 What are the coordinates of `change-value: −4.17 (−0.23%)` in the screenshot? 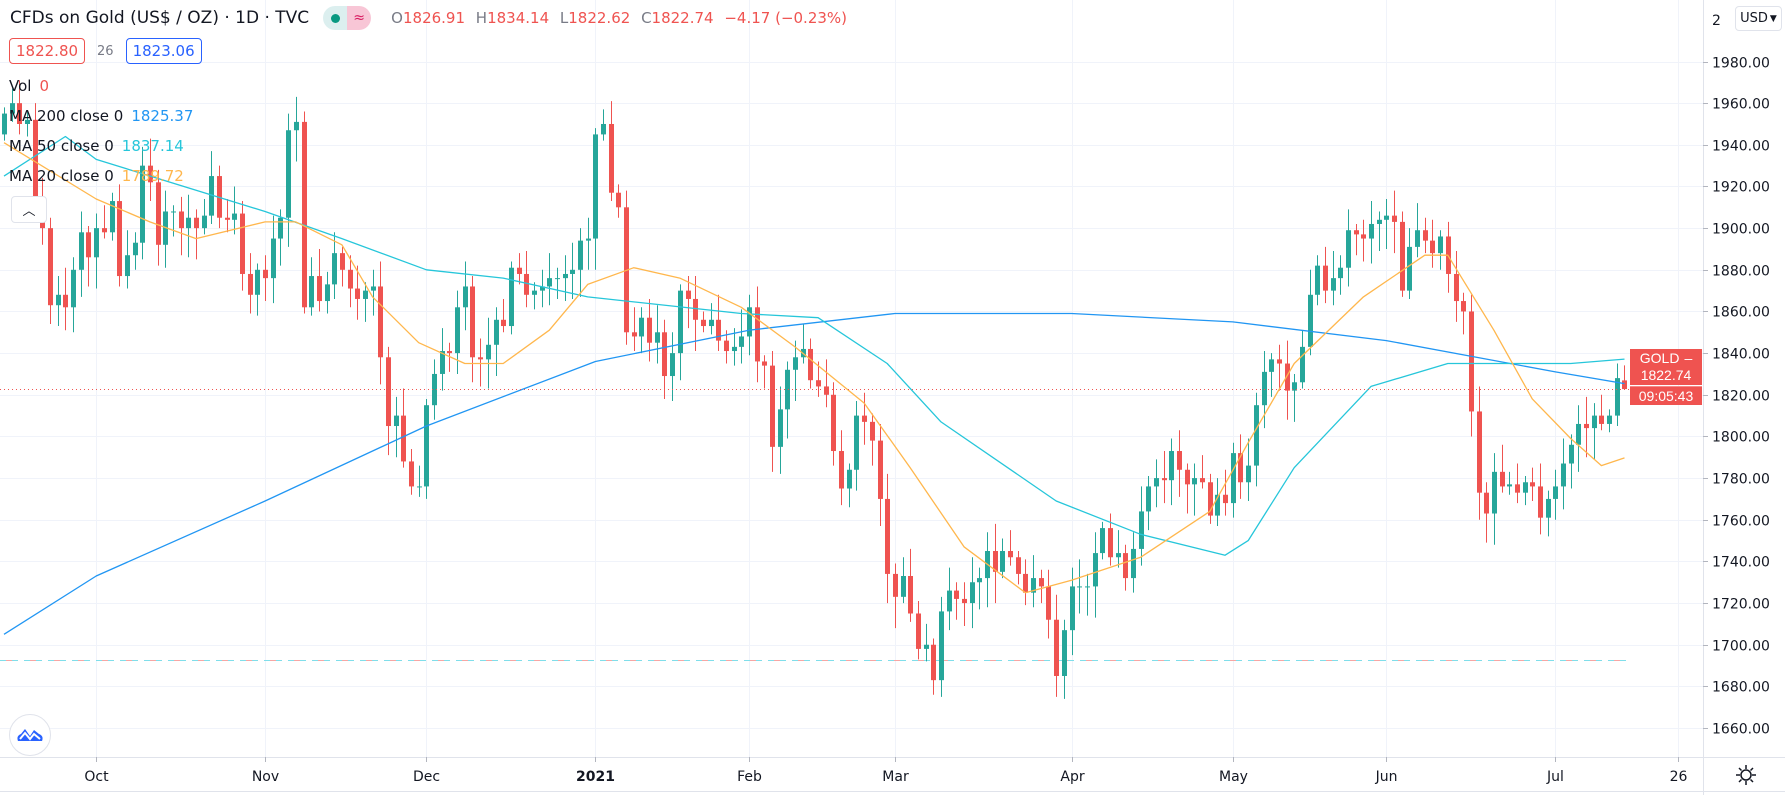 It's located at (786, 18).